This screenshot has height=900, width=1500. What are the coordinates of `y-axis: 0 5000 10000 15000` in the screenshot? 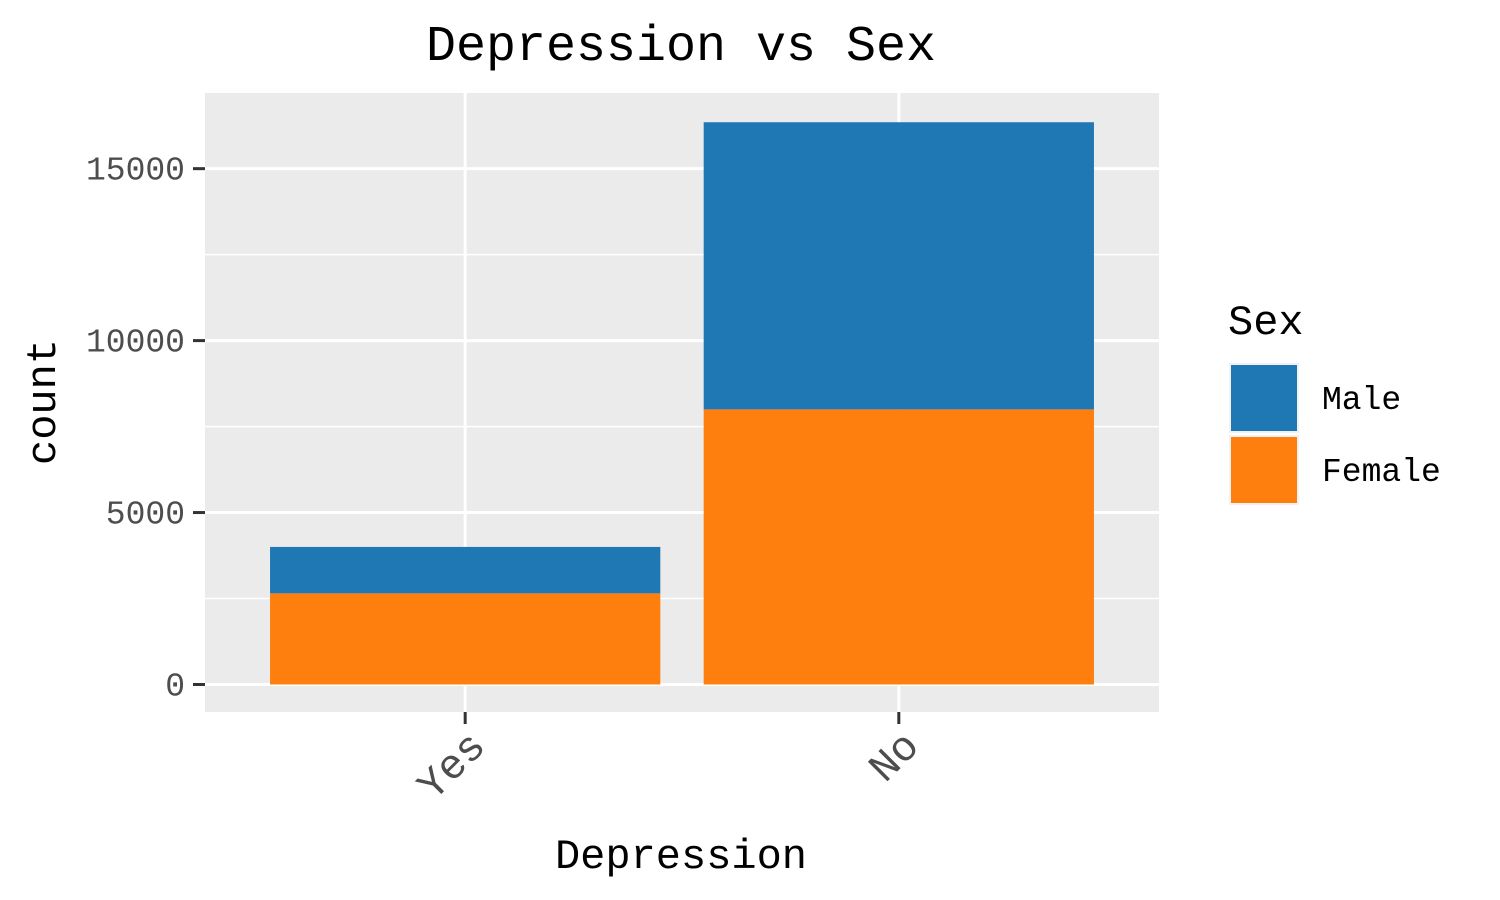 It's located at (145, 429).